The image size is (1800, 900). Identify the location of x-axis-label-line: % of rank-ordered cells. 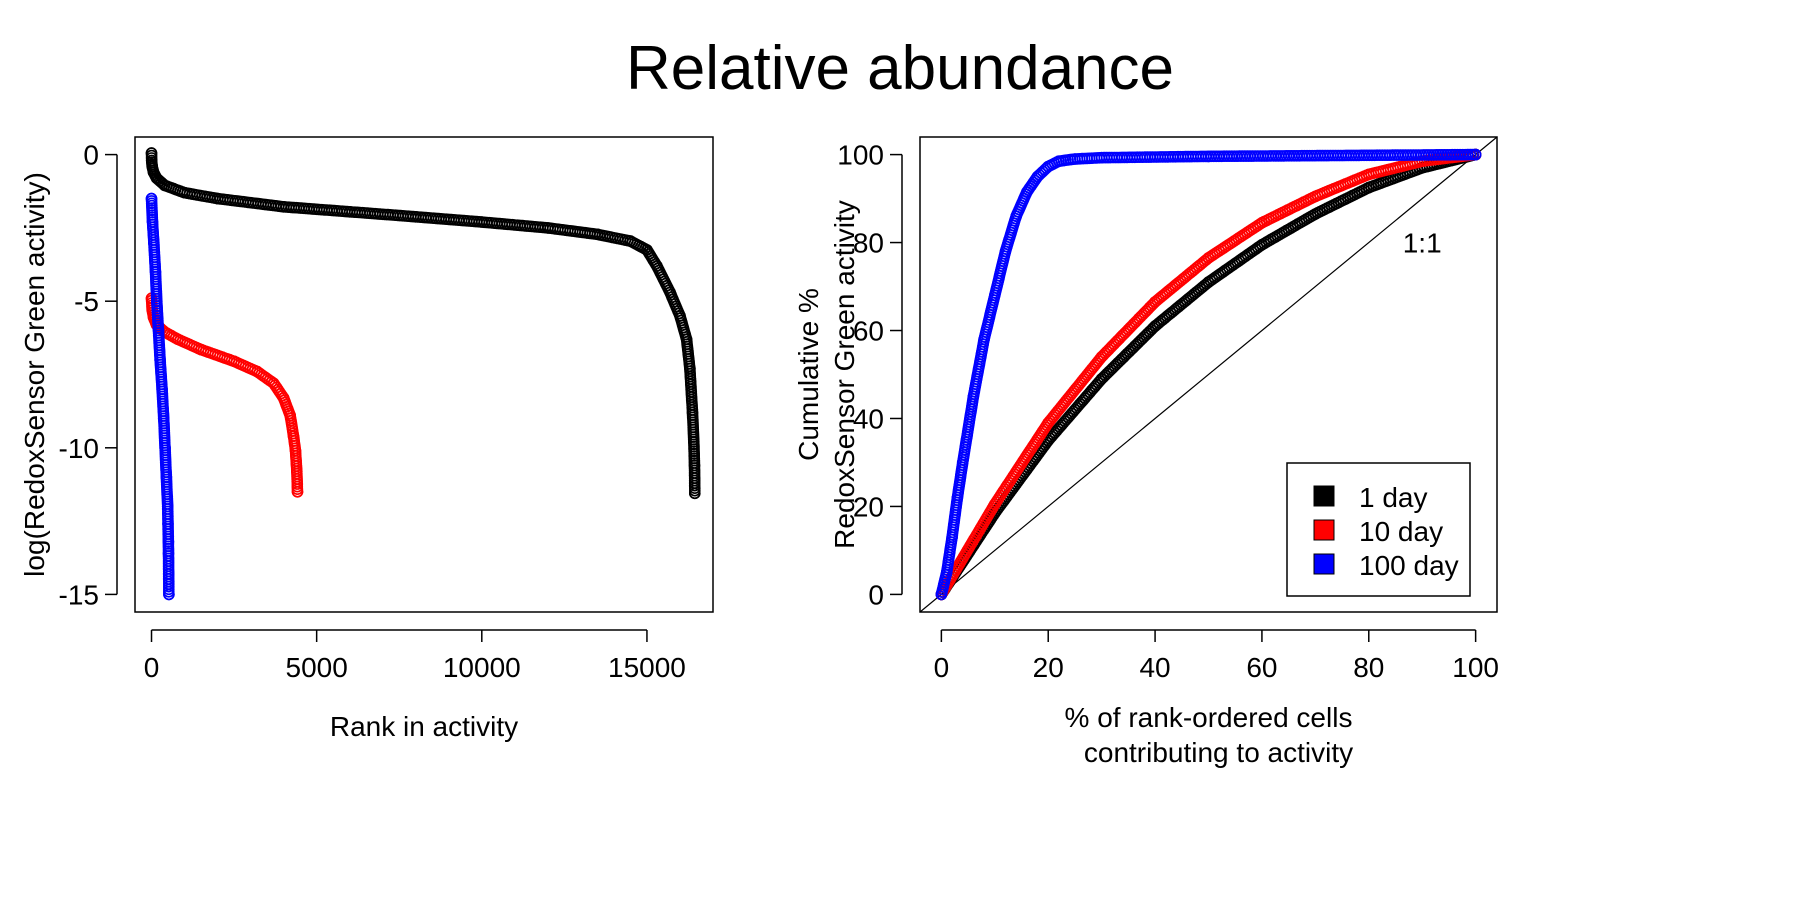
(1209, 717).